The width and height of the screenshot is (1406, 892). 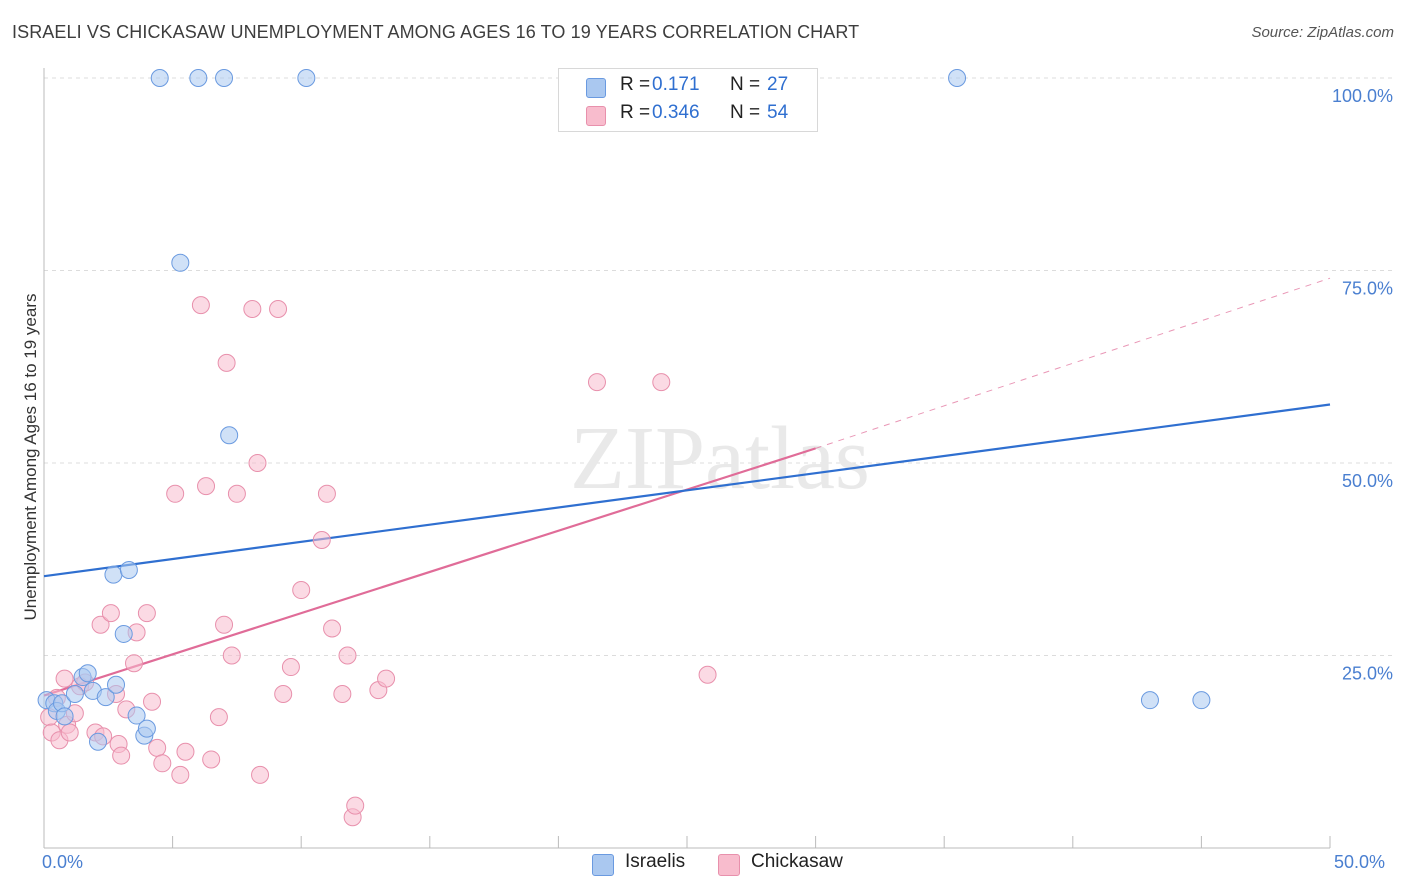 I want to click on r-value: 0.346, so click(x=676, y=112).